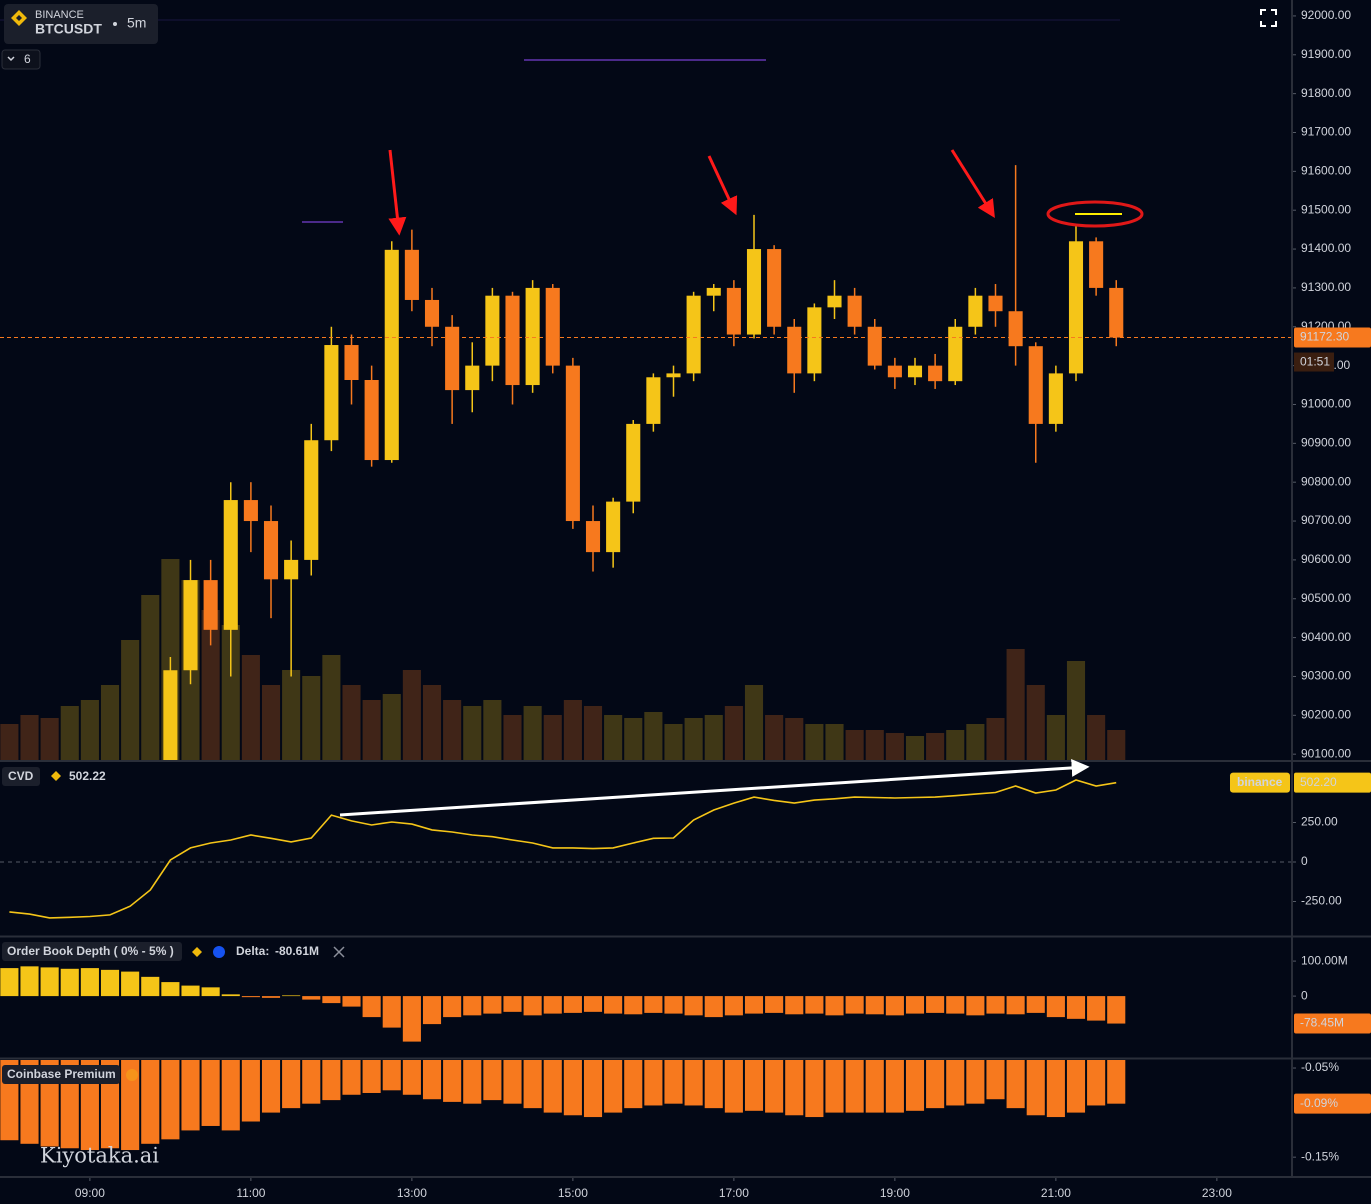  I want to click on x-tick-label: 21:00, so click(1056, 1193).